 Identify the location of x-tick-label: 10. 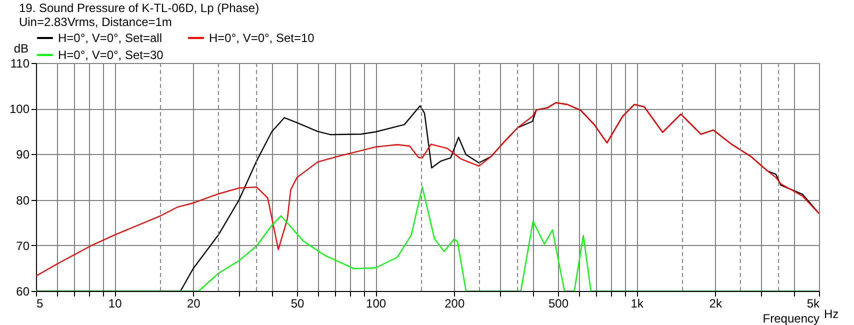
(115, 303).